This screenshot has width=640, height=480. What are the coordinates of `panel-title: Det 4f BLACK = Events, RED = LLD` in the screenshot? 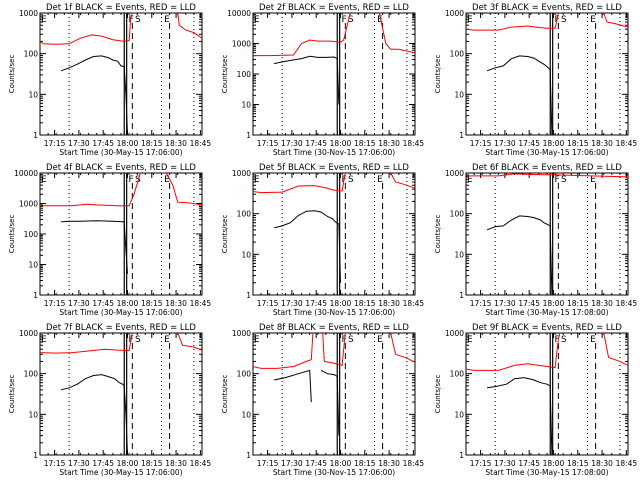 It's located at (121, 168).